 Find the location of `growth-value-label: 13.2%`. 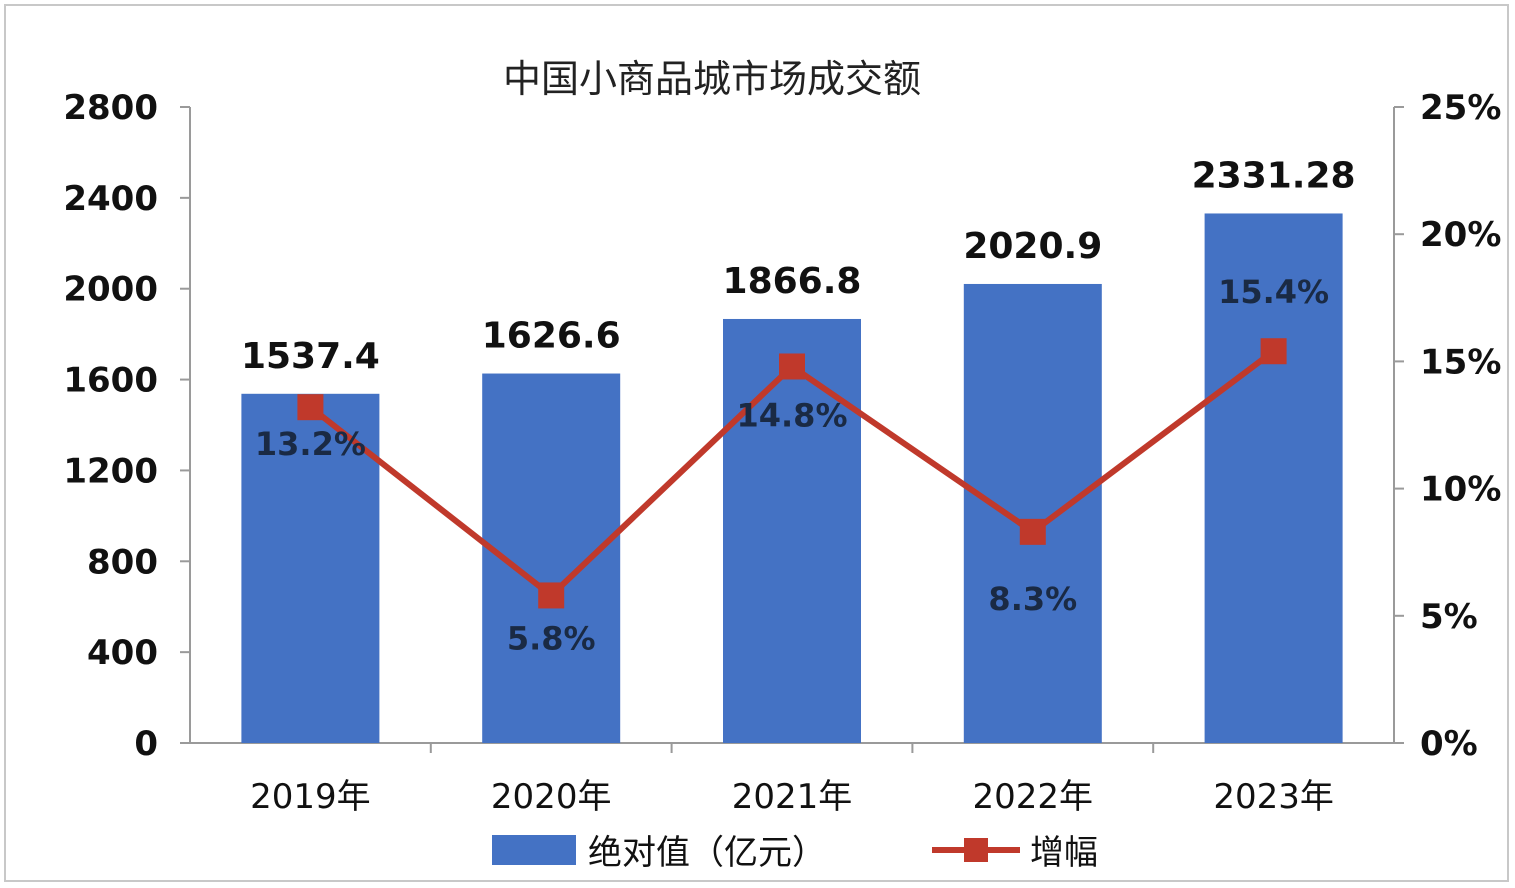

growth-value-label: 13.2% is located at coordinates (310, 444).